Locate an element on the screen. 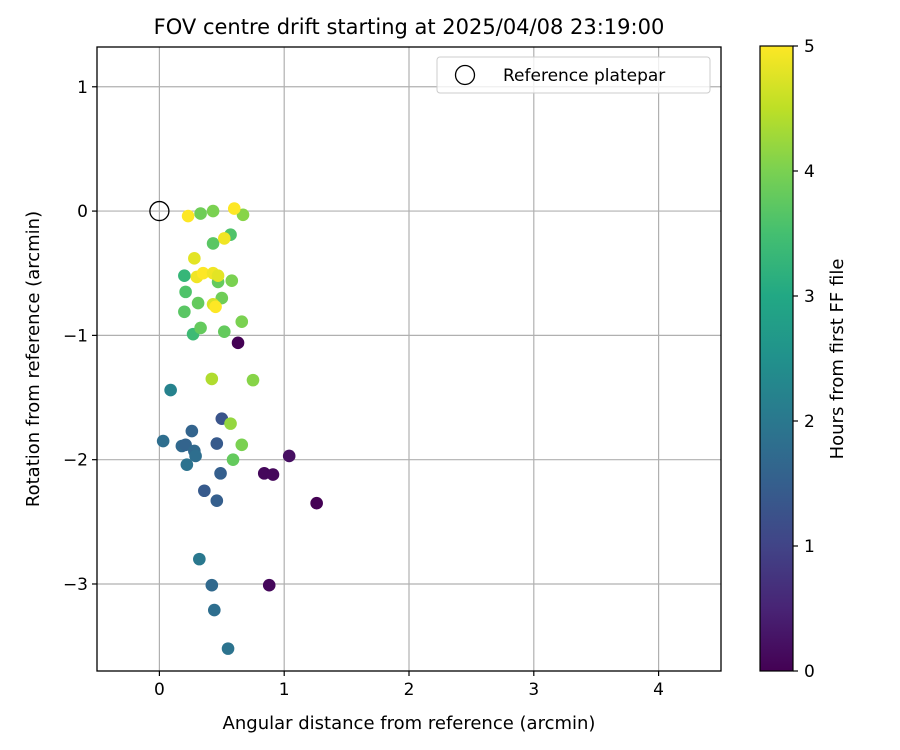 This screenshot has width=900, height=750. colorbar-tick-label: 1 is located at coordinates (809, 547).